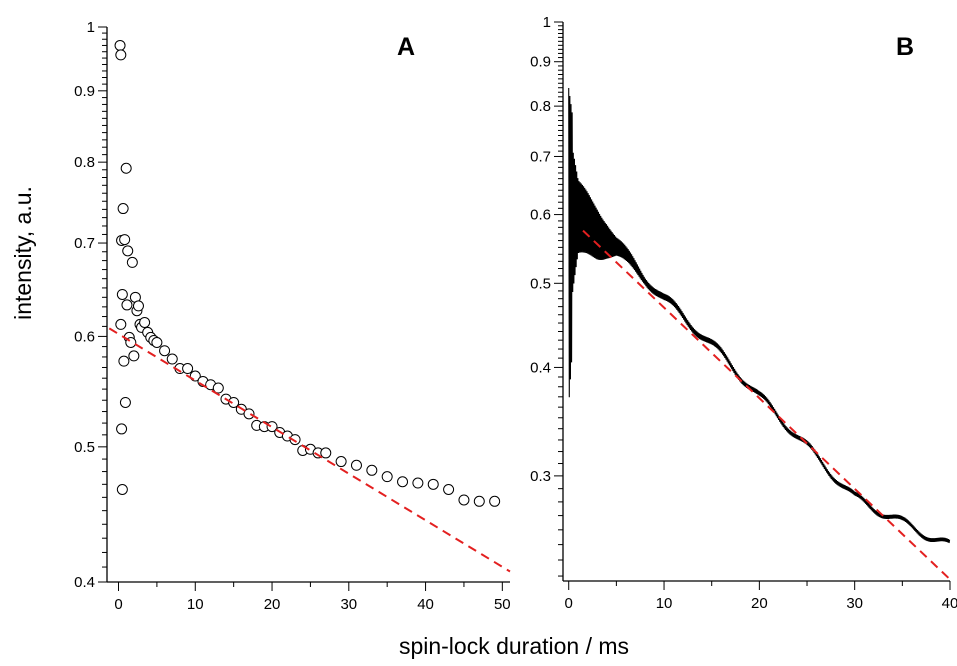 Image resolution: width=957 pixels, height=666 pixels. Describe the element at coordinates (84, 91) in the screenshot. I see `panel-a-y-tick-label: 0.9` at that location.